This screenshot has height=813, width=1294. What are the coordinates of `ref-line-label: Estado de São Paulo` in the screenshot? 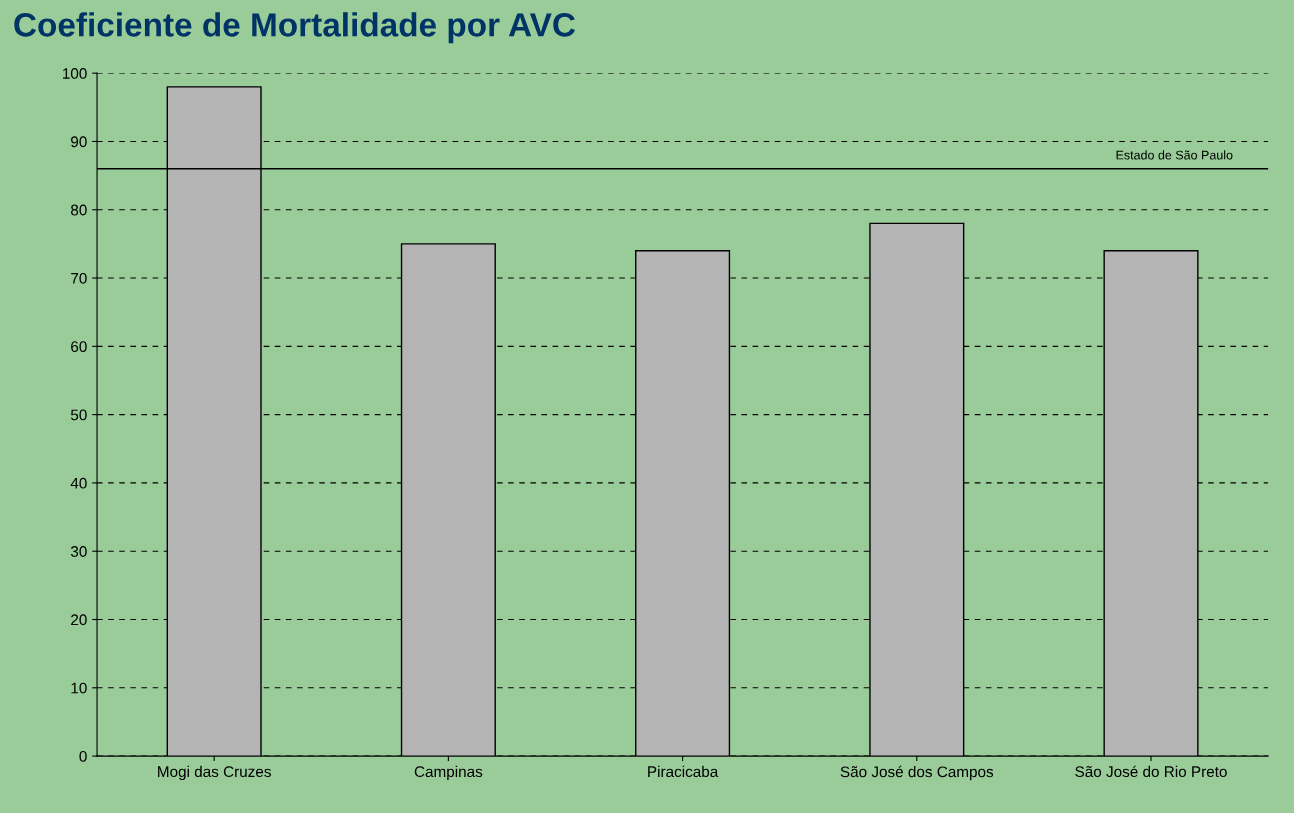 It's located at (1174, 155).